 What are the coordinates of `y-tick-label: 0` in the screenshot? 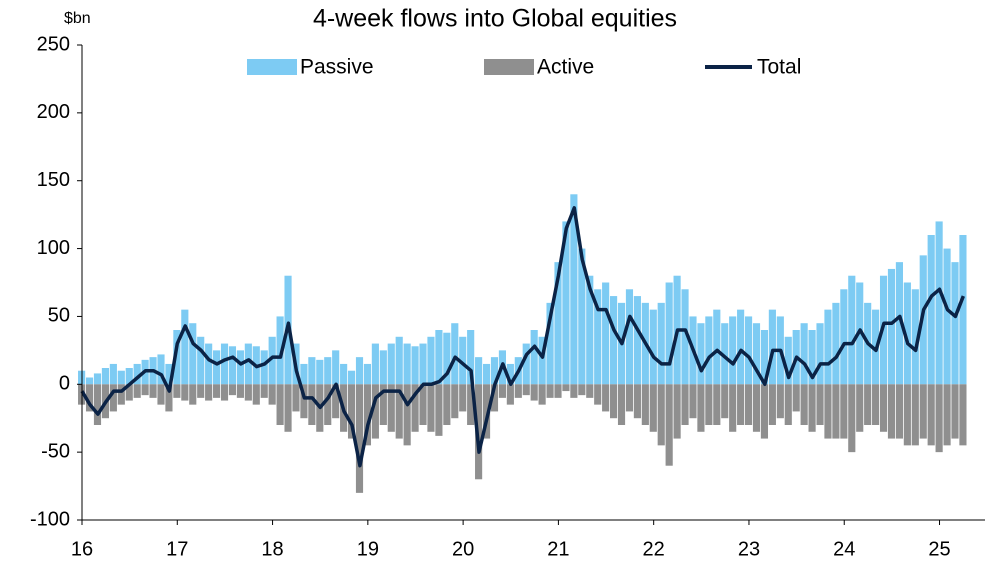 It's located at (64, 384).